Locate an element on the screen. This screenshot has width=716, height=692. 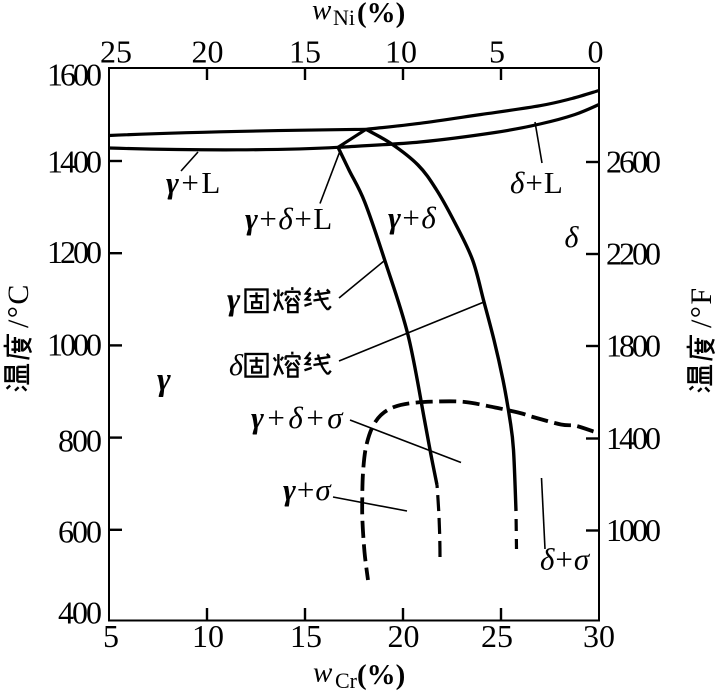
svg-text: γ+L is located at coordinates (194, 182).